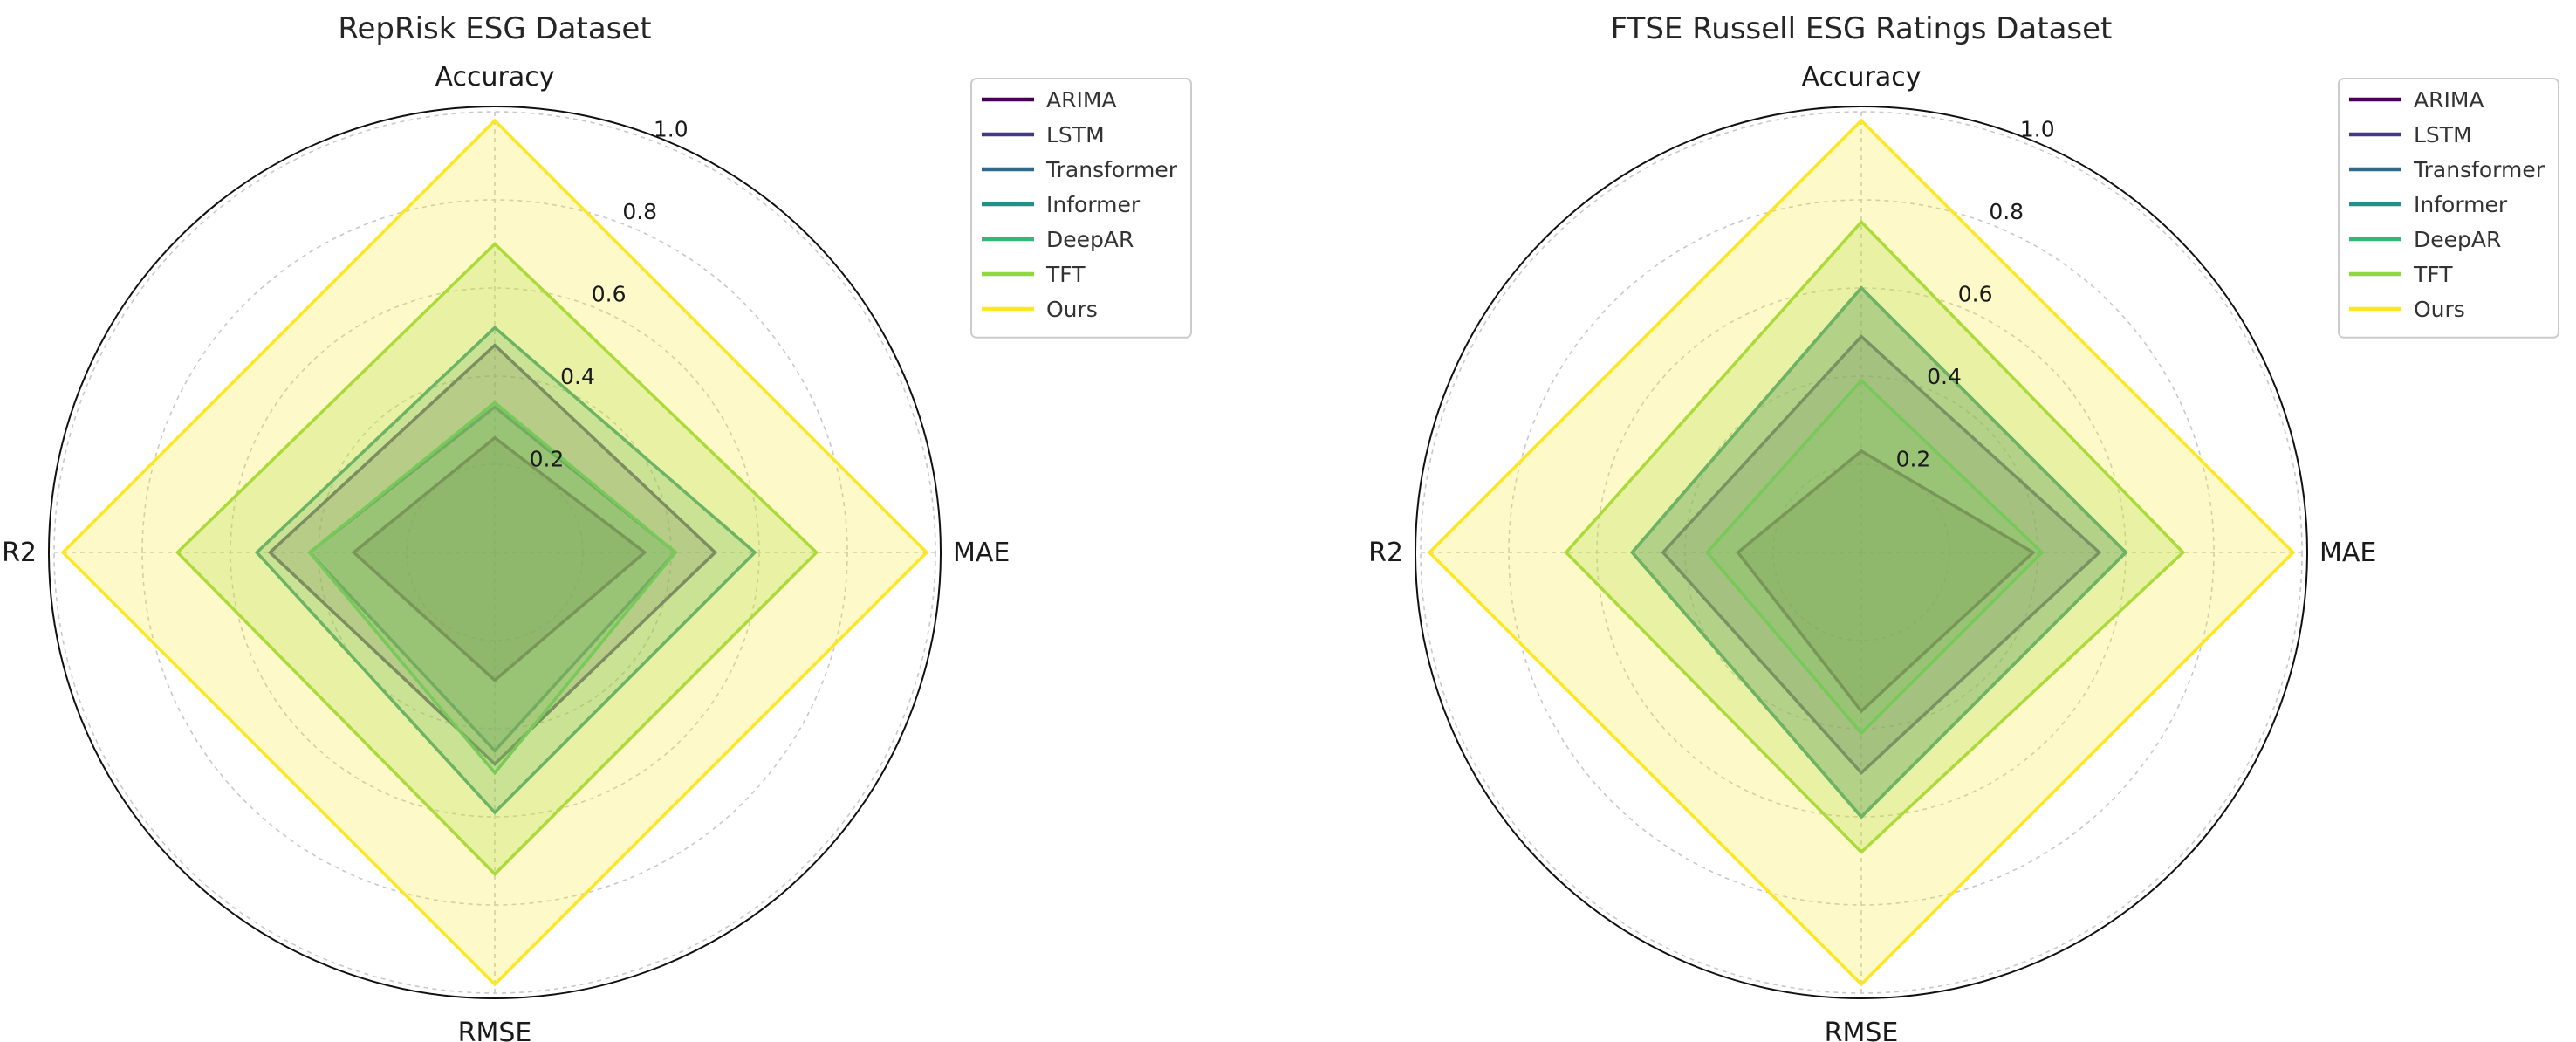  What do you see at coordinates (494, 28) in the screenshot?
I see `chart-title: RepRisk ESG Dataset` at bounding box center [494, 28].